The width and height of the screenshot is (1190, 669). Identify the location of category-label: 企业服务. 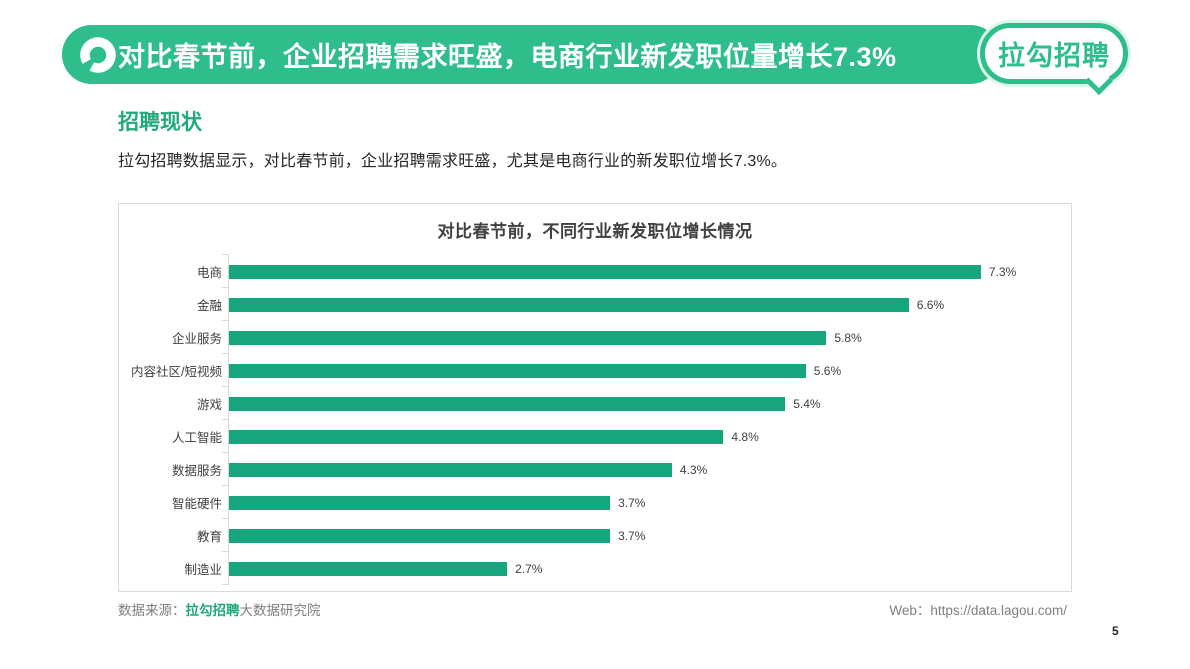
(196, 339).